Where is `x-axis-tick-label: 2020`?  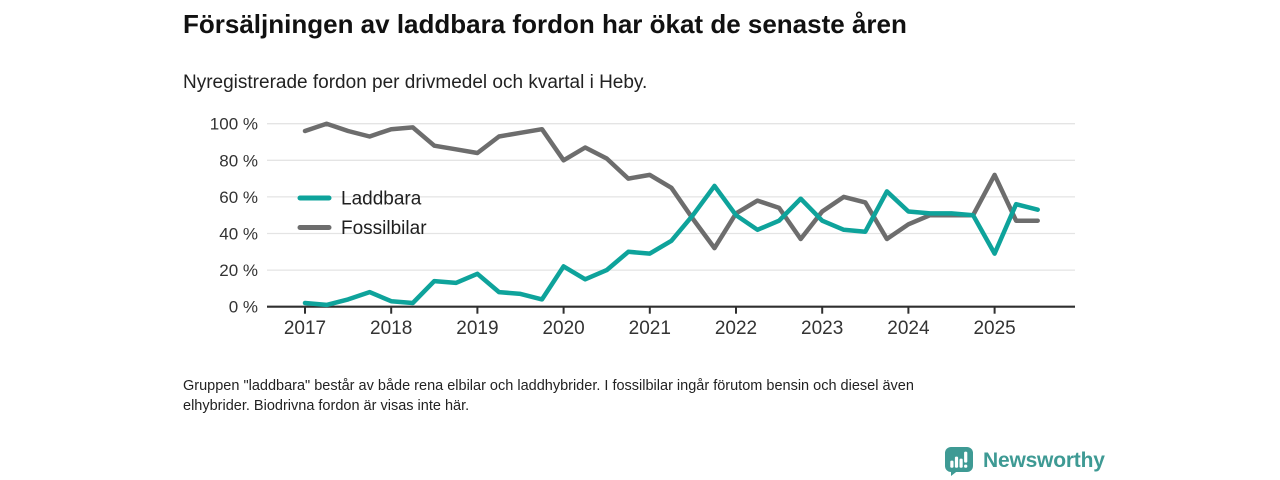 x-axis-tick-label: 2020 is located at coordinates (563, 328).